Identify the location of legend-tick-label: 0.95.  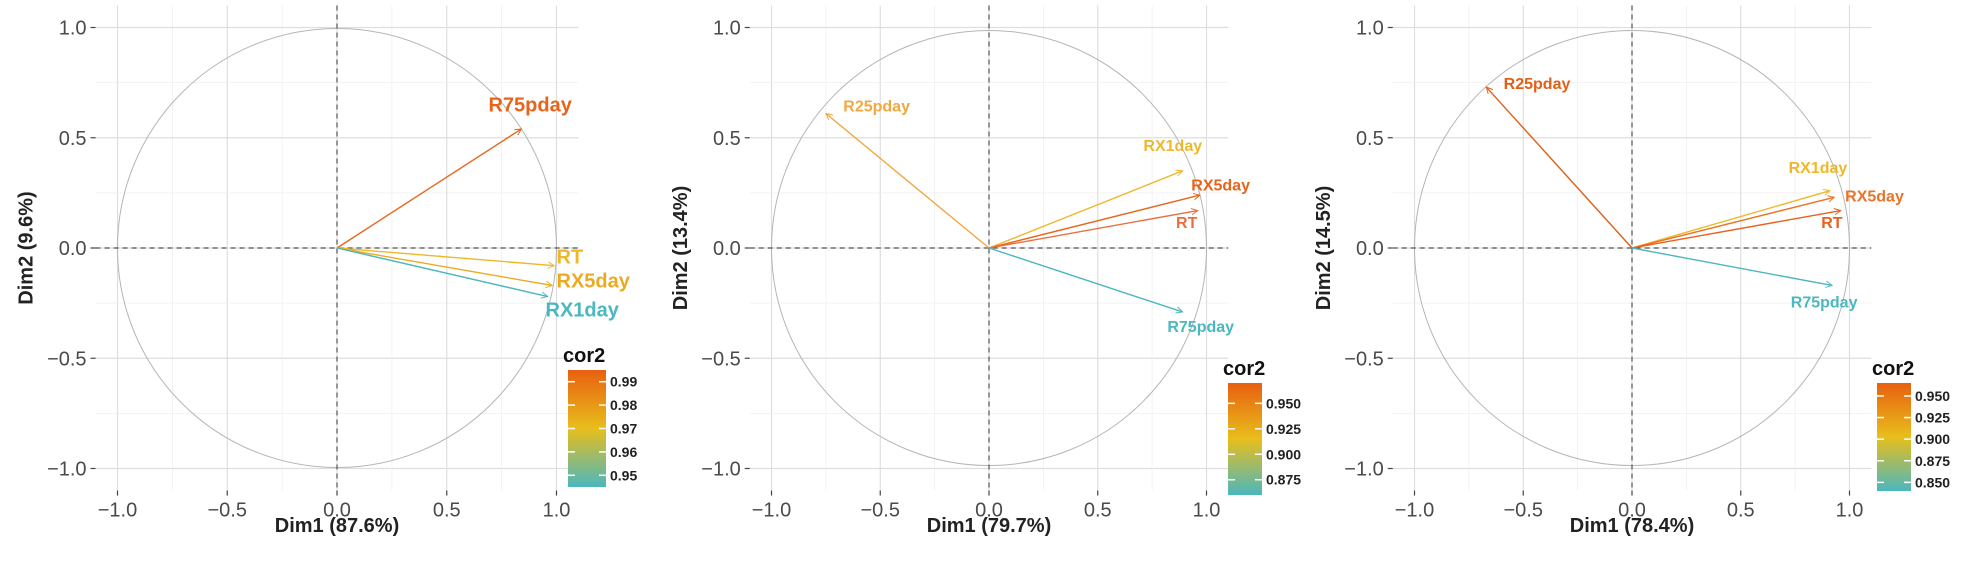
(623, 475).